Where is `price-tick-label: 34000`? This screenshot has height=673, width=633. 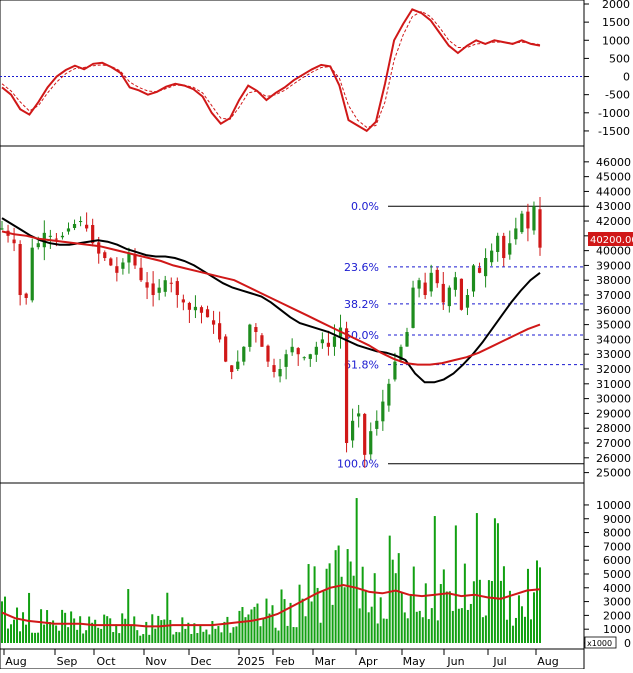
price-tick-label: 34000 is located at coordinates (613, 339).